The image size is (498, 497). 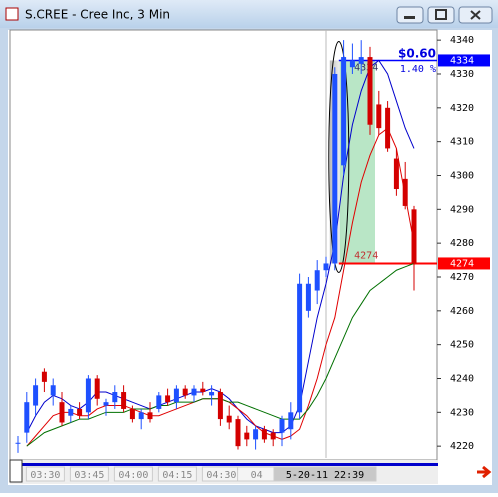 I want to click on x-tick-label: 5-20-11 22:39, so click(x=325, y=475).